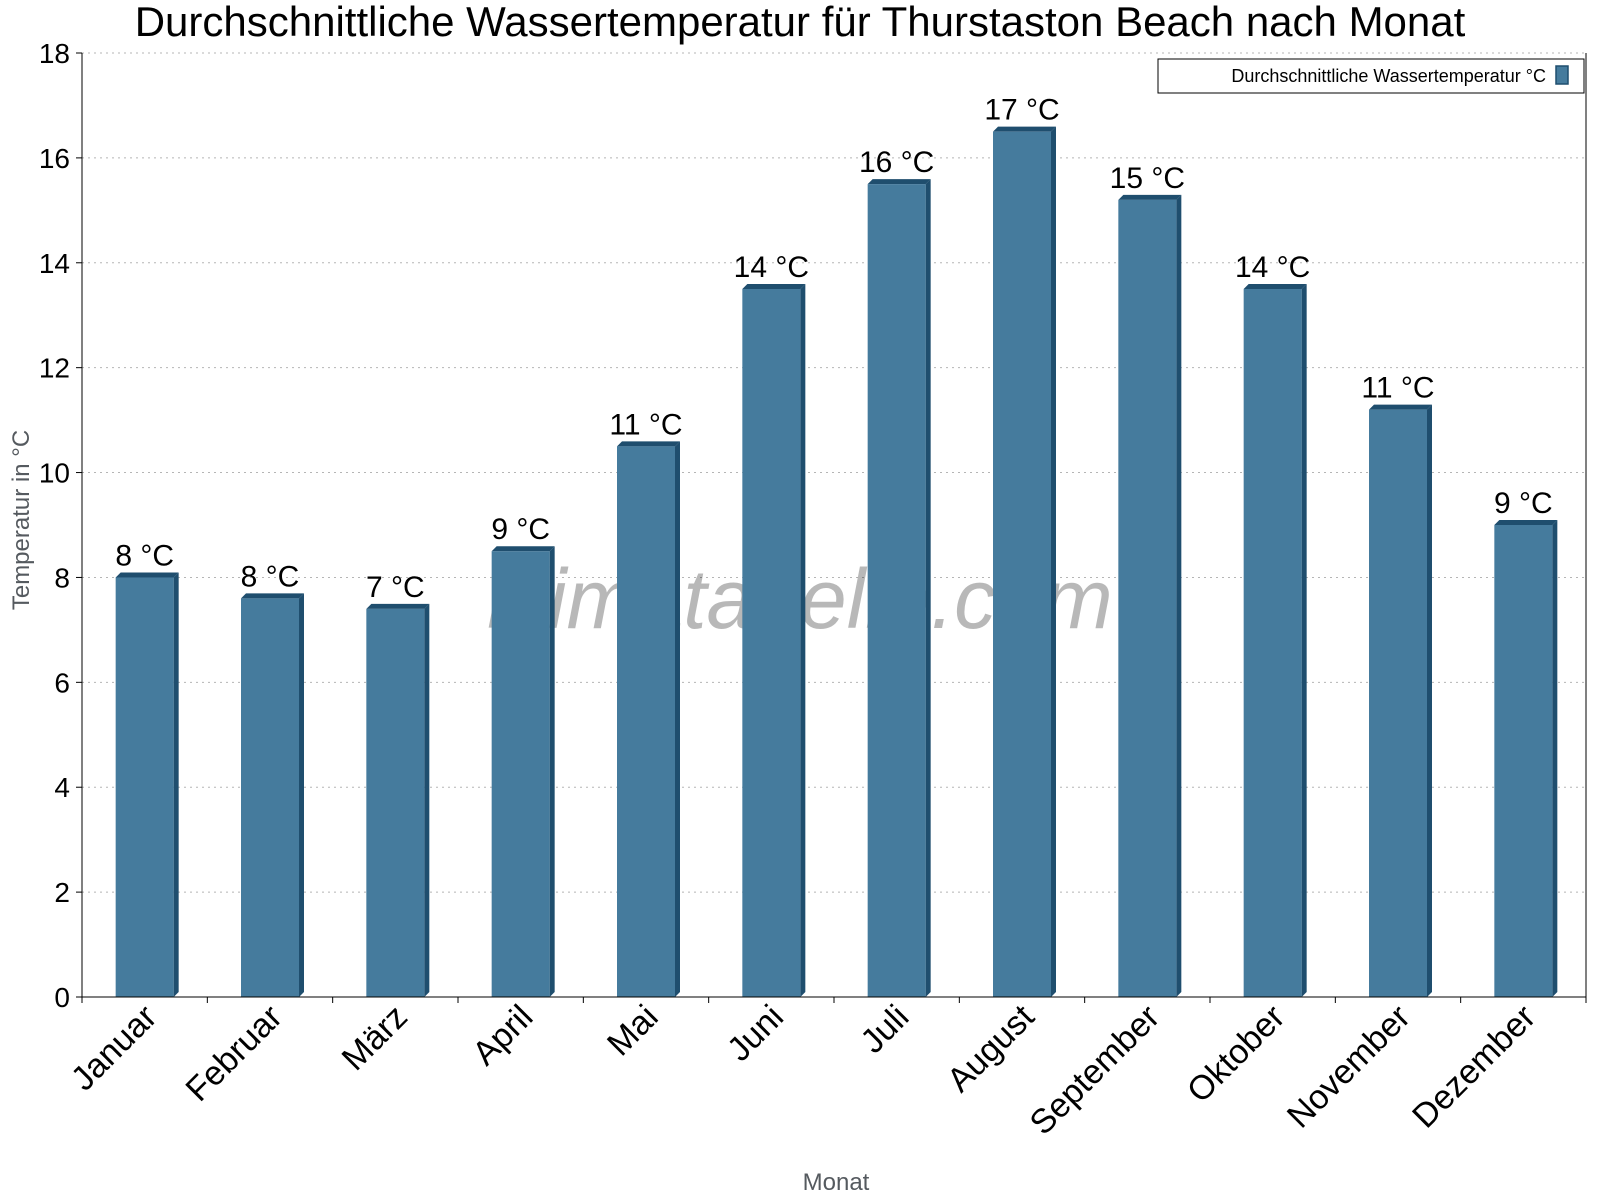 The image size is (1600, 1200). I want to click on legend-label: Durchschnittliche Wassertemperatur °C, so click(1388, 76).